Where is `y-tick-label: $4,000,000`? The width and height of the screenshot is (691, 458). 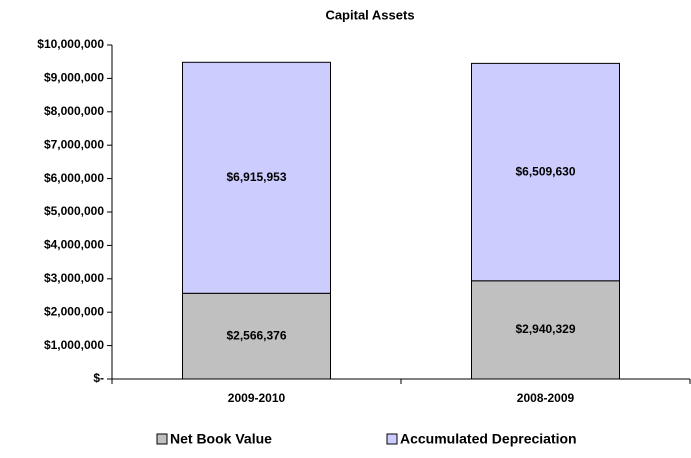 y-tick-label: $4,000,000 is located at coordinates (74, 245).